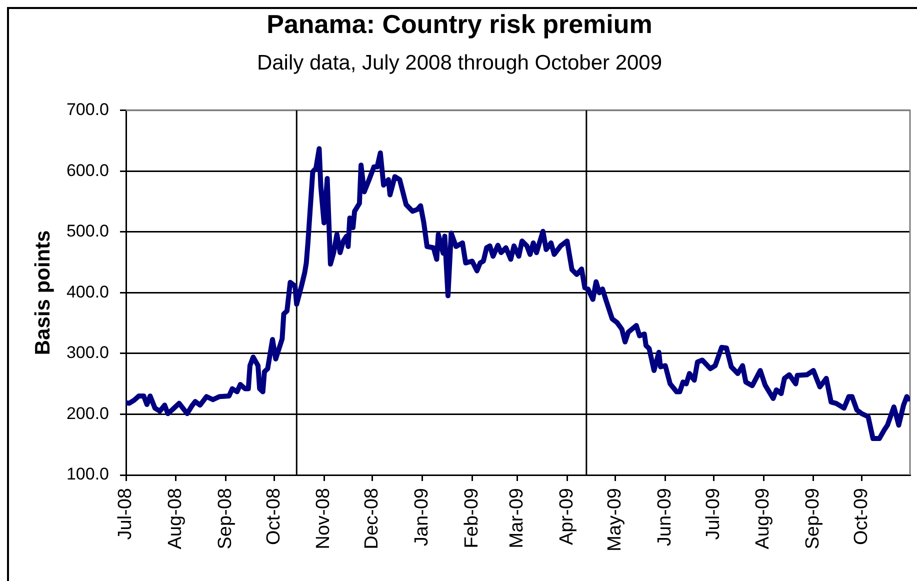 This screenshot has height=581, width=917. What do you see at coordinates (421, 517) in the screenshot?
I see `x-tick-label: Jan-09` at bounding box center [421, 517].